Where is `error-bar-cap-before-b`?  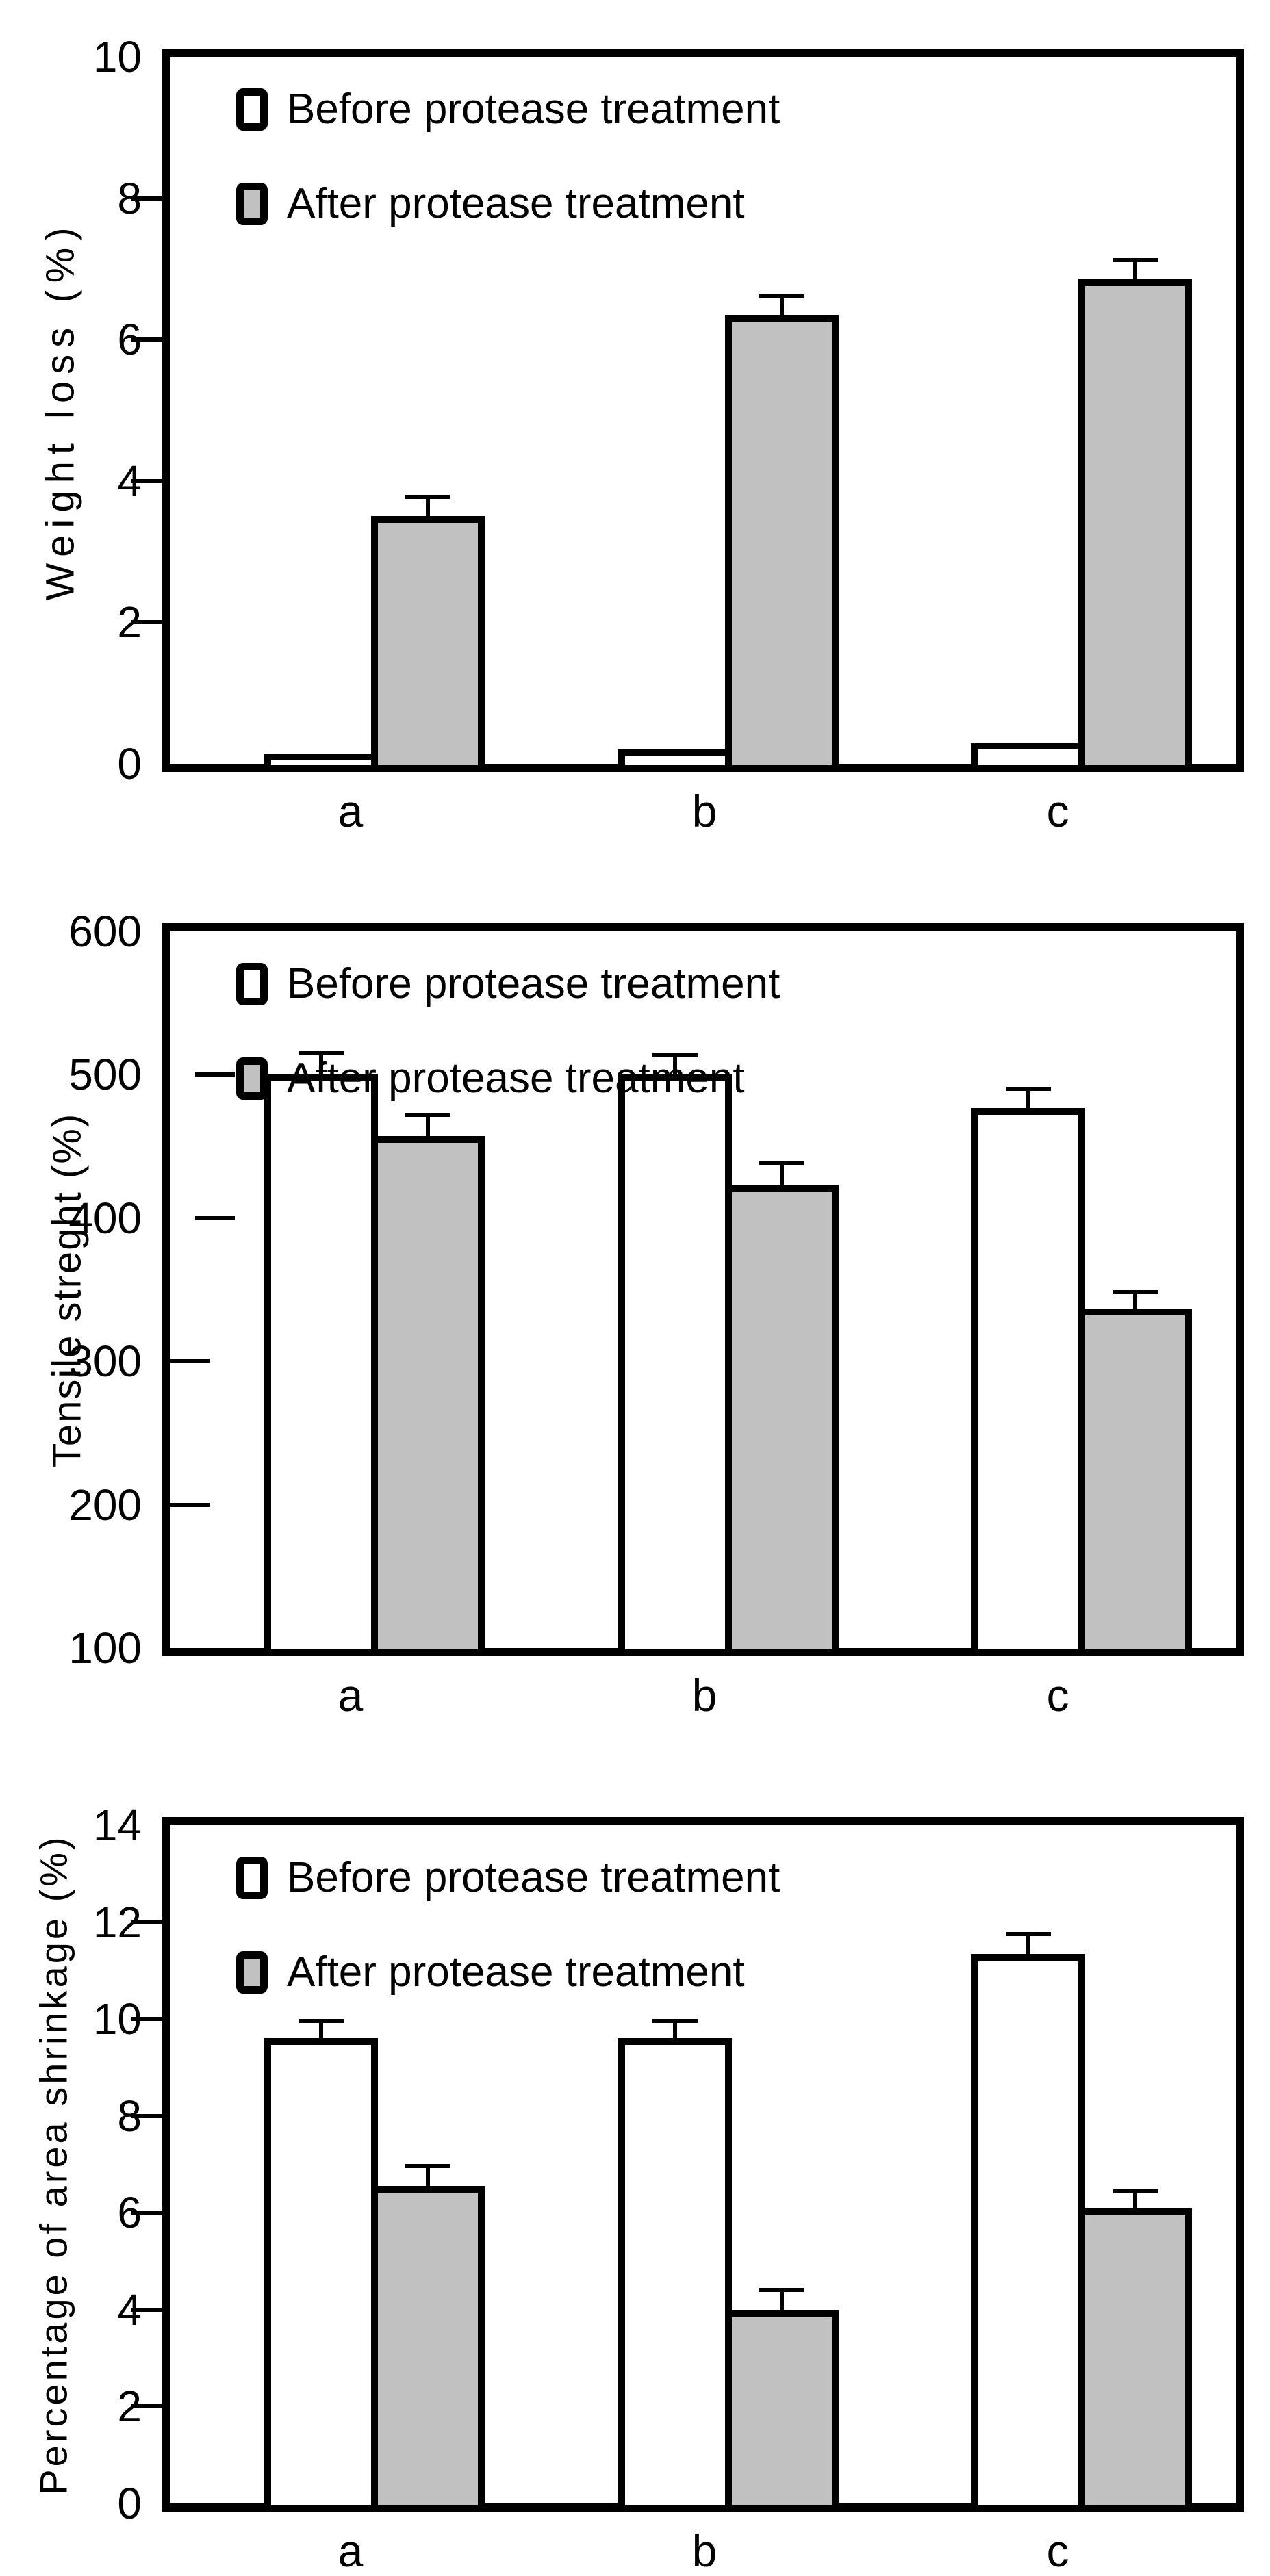 error-bar-cap-before-b is located at coordinates (675, 1055).